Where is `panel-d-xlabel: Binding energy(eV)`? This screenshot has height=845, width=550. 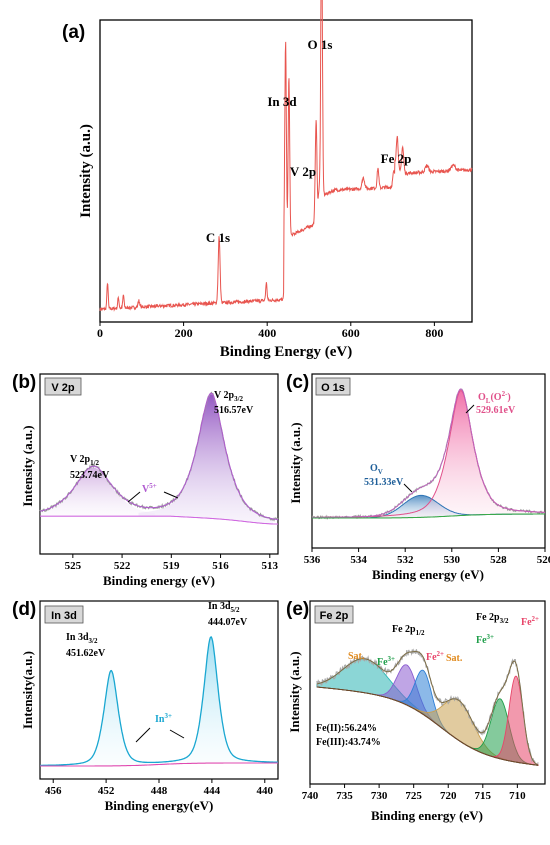
panel-d-xlabel: Binding energy(eV) is located at coordinates (159, 805).